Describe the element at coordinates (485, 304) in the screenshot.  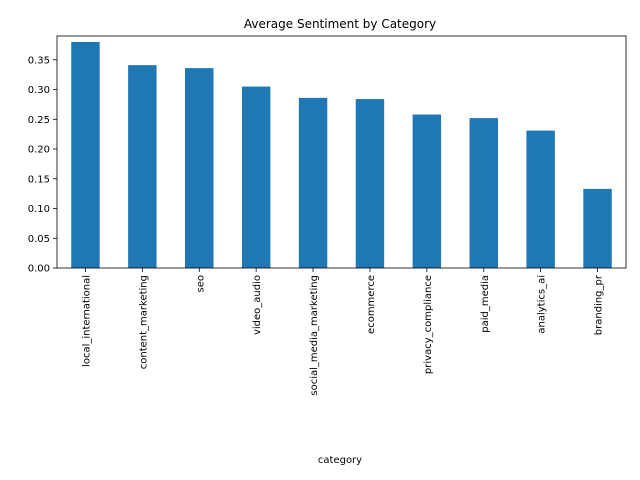
I see `x-tick-label: paid_media` at that location.